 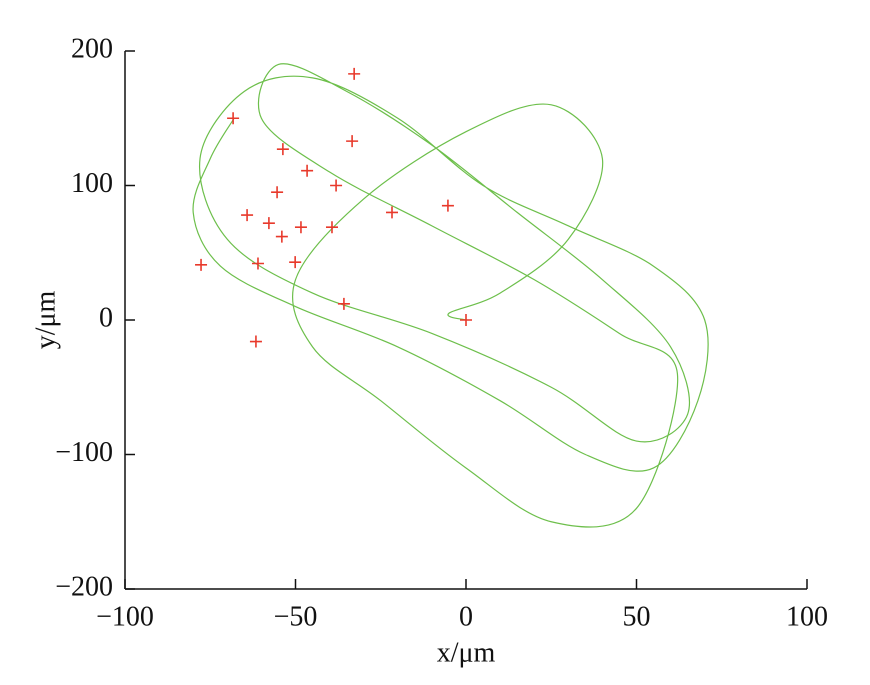 I want to click on y-tick-label: −200, so click(x=84, y=586).